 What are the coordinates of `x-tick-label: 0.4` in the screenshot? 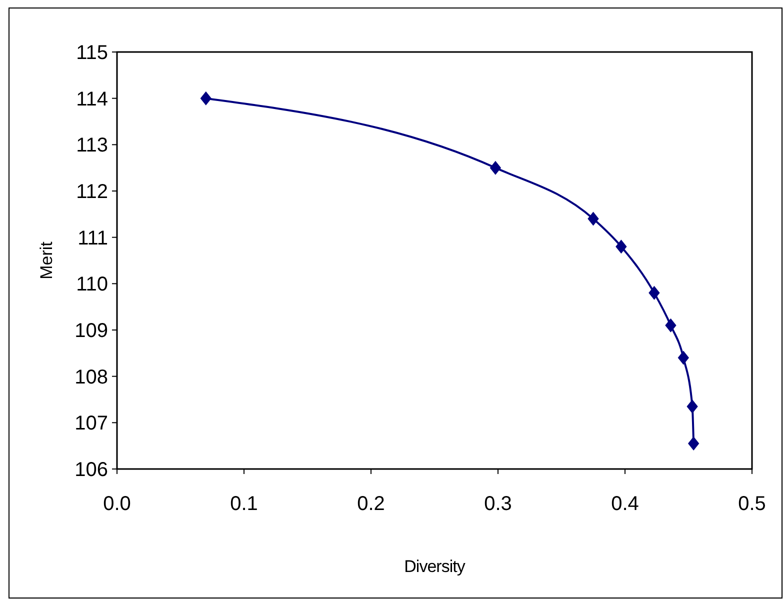 It's located at (625, 504).